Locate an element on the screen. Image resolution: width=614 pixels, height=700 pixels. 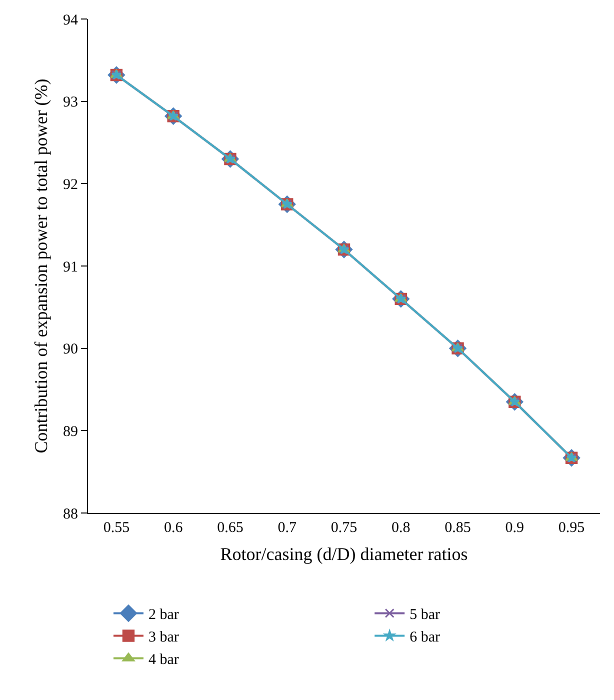
x-tick-label: 0.8 is located at coordinates (401, 528).